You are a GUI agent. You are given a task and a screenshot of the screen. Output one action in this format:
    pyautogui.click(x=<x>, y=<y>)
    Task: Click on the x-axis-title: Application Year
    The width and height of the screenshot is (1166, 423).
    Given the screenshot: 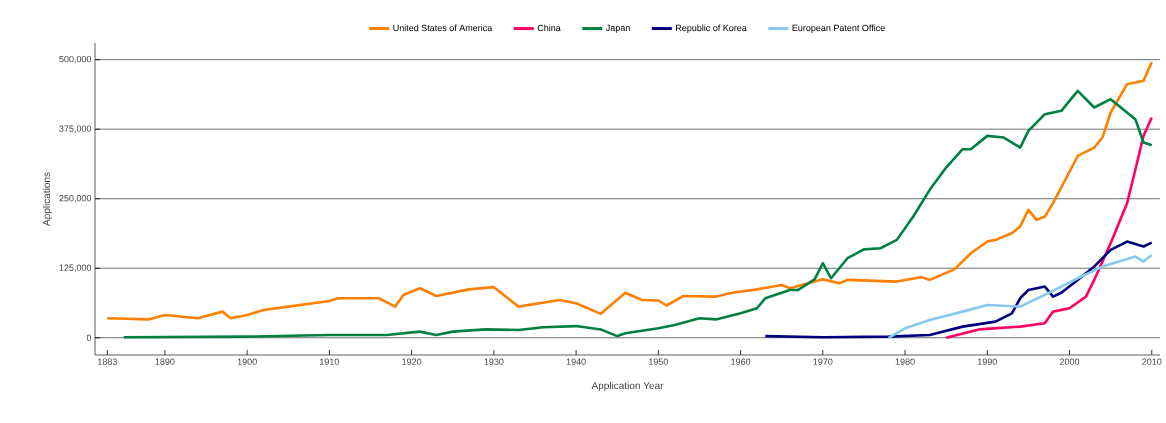 What is the action you would take?
    pyautogui.click(x=627, y=386)
    